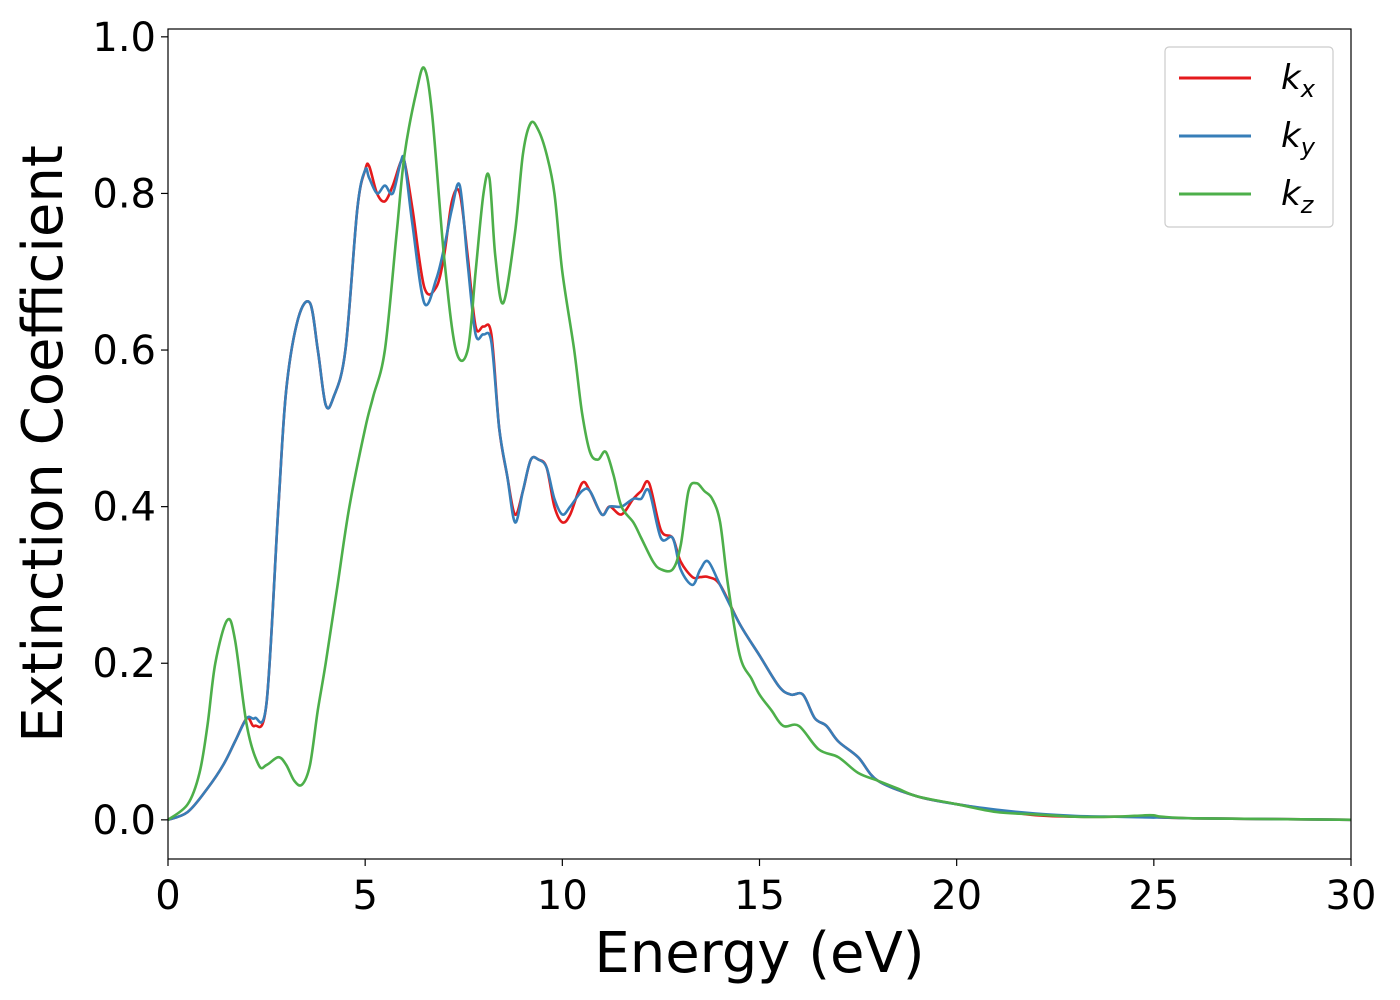  Describe the element at coordinates (124, 821) in the screenshot. I see `y-tick-label: 0.0` at that location.